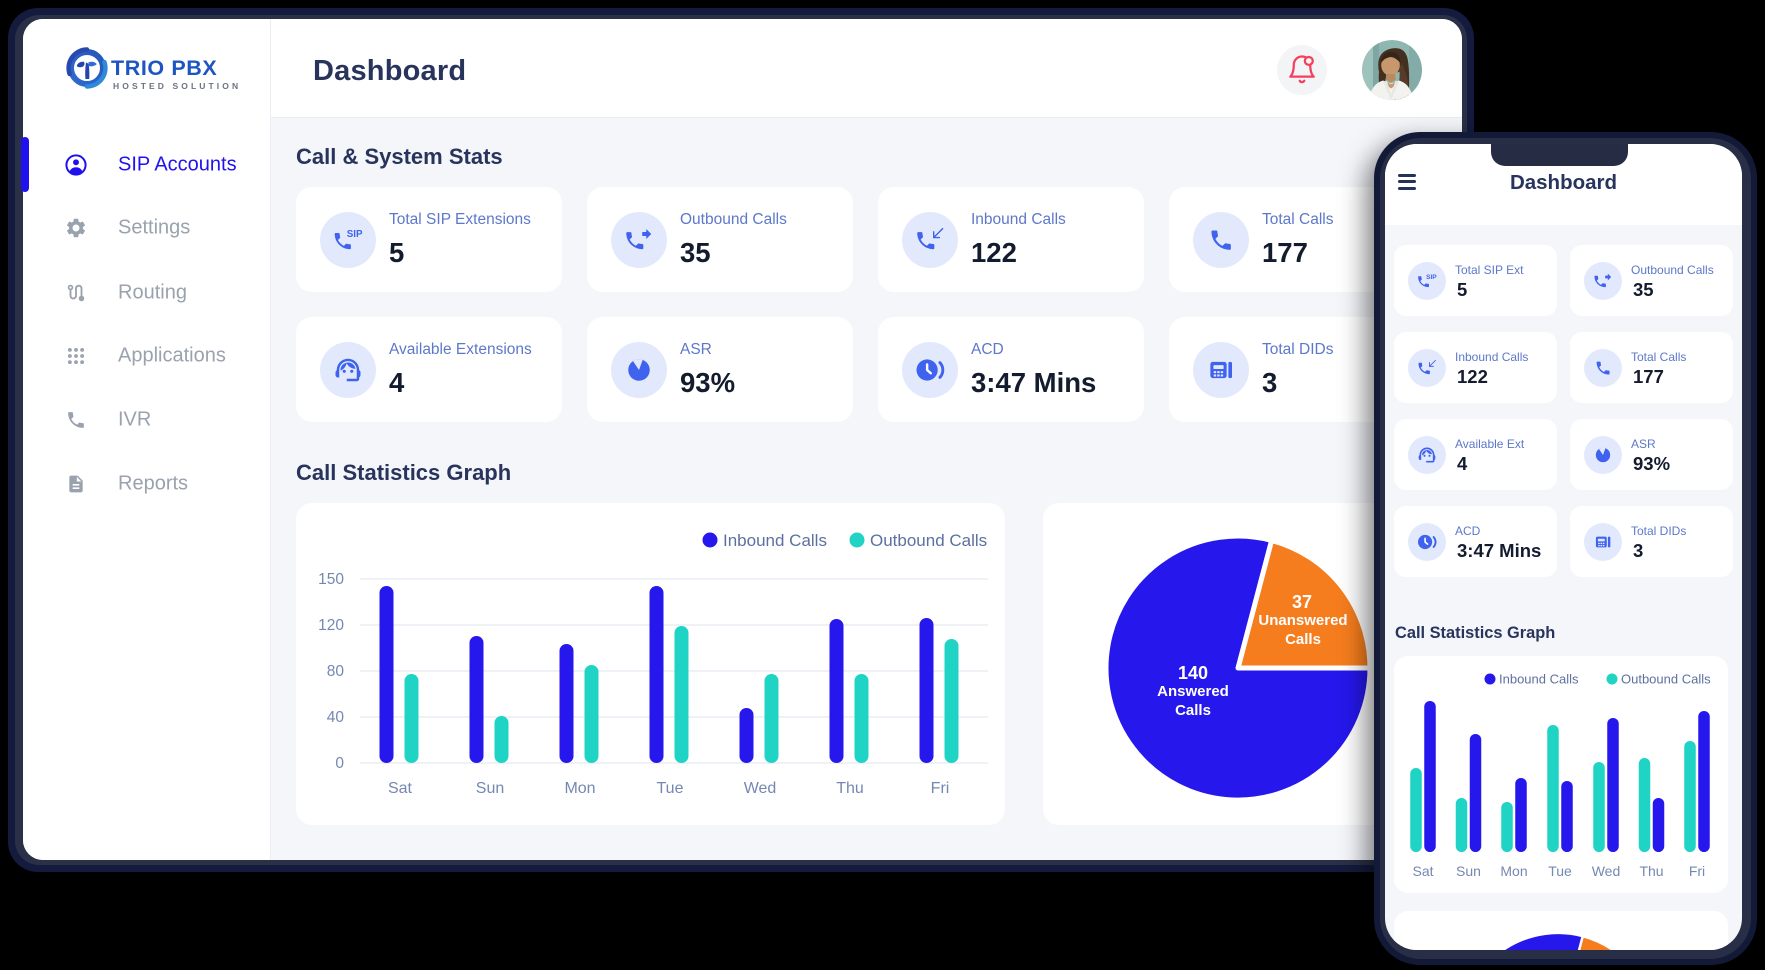 This screenshot has height=970, width=1765. What do you see at coordinates (339, 763) in the screenshot?
I see `svg-text: 0` at bounding box center [339, 763].